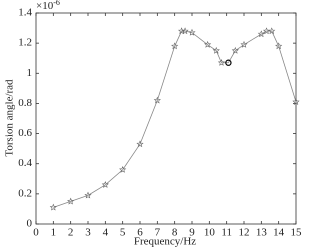 The image size is (320, 249). I want to click on y-multiplier-base: ×10, so click(45, 6).